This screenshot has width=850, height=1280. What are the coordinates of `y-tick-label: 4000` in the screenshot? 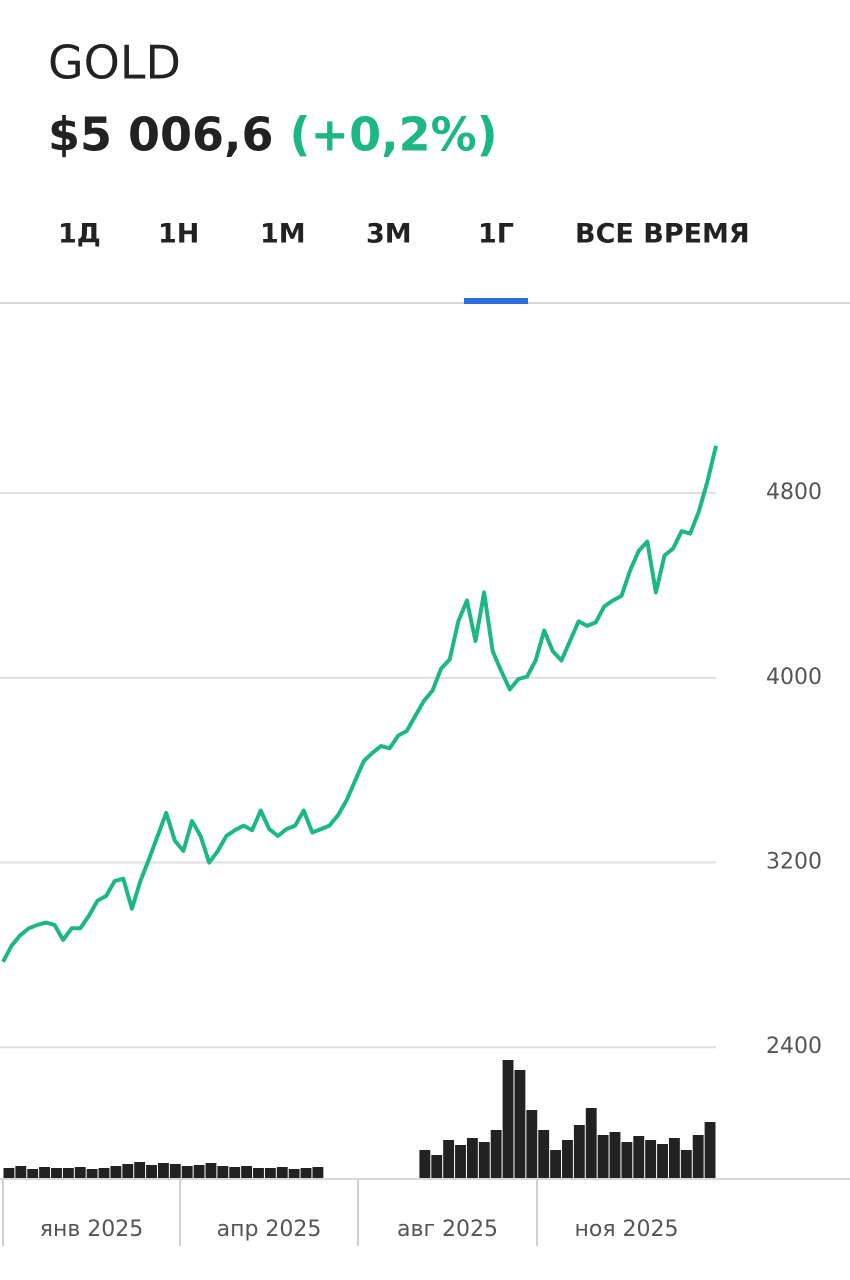 It's located at (794, 677).